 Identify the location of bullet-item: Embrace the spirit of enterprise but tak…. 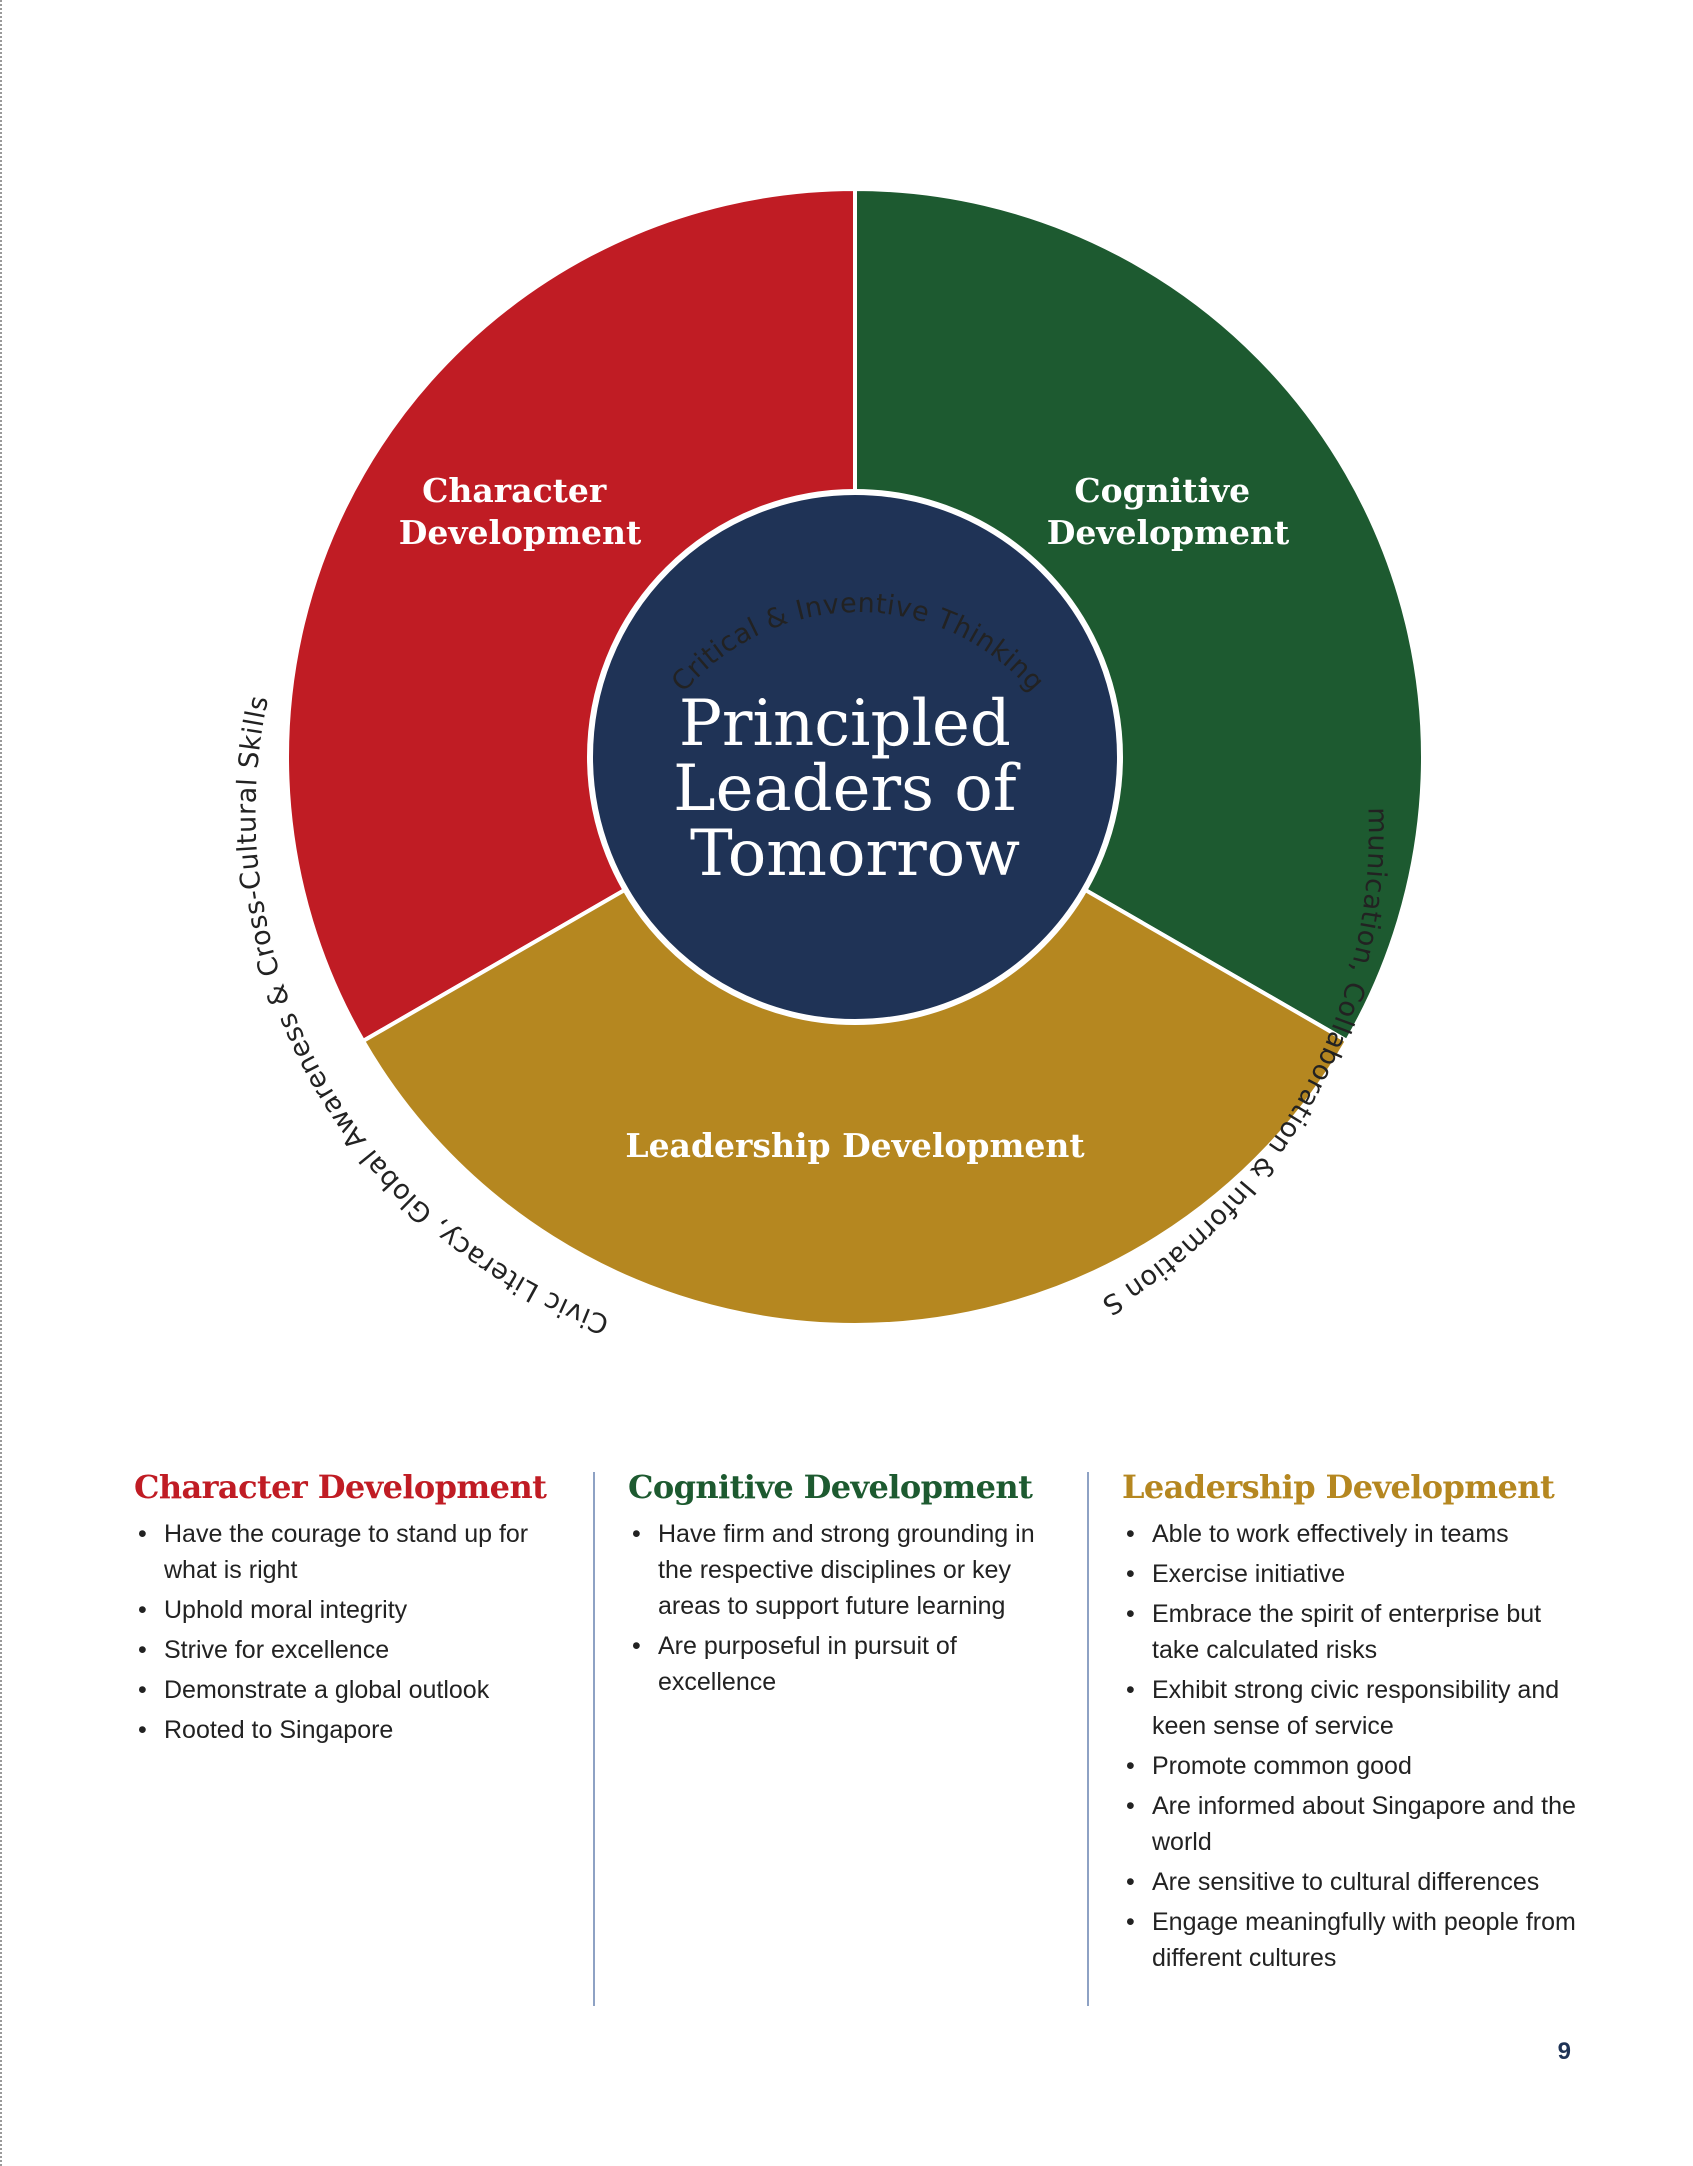
(1352, 1632).